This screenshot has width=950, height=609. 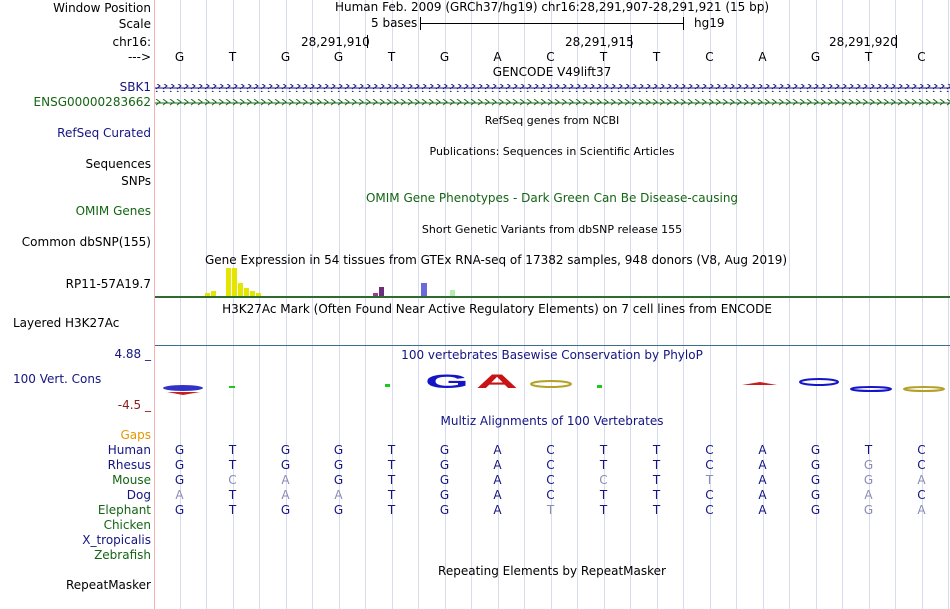 What do you see at coordinates (108, 284) in the screenshot?
I see `gtex-gene-label: RP11-57A19.7` at bounding box center [108, 284].